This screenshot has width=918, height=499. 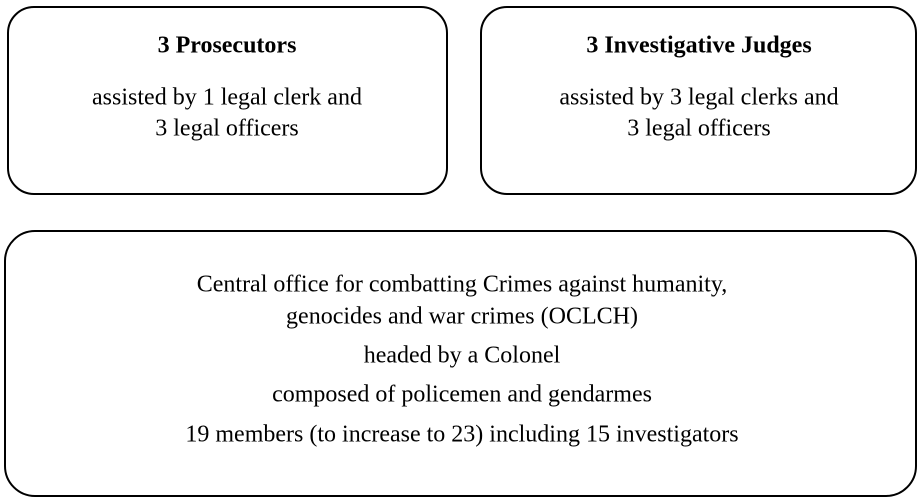 What do you see at coordinates (698, 46) in the screenshot?
I see `box-title: 3 Investigative Judges` at bounding box center [698, 46].